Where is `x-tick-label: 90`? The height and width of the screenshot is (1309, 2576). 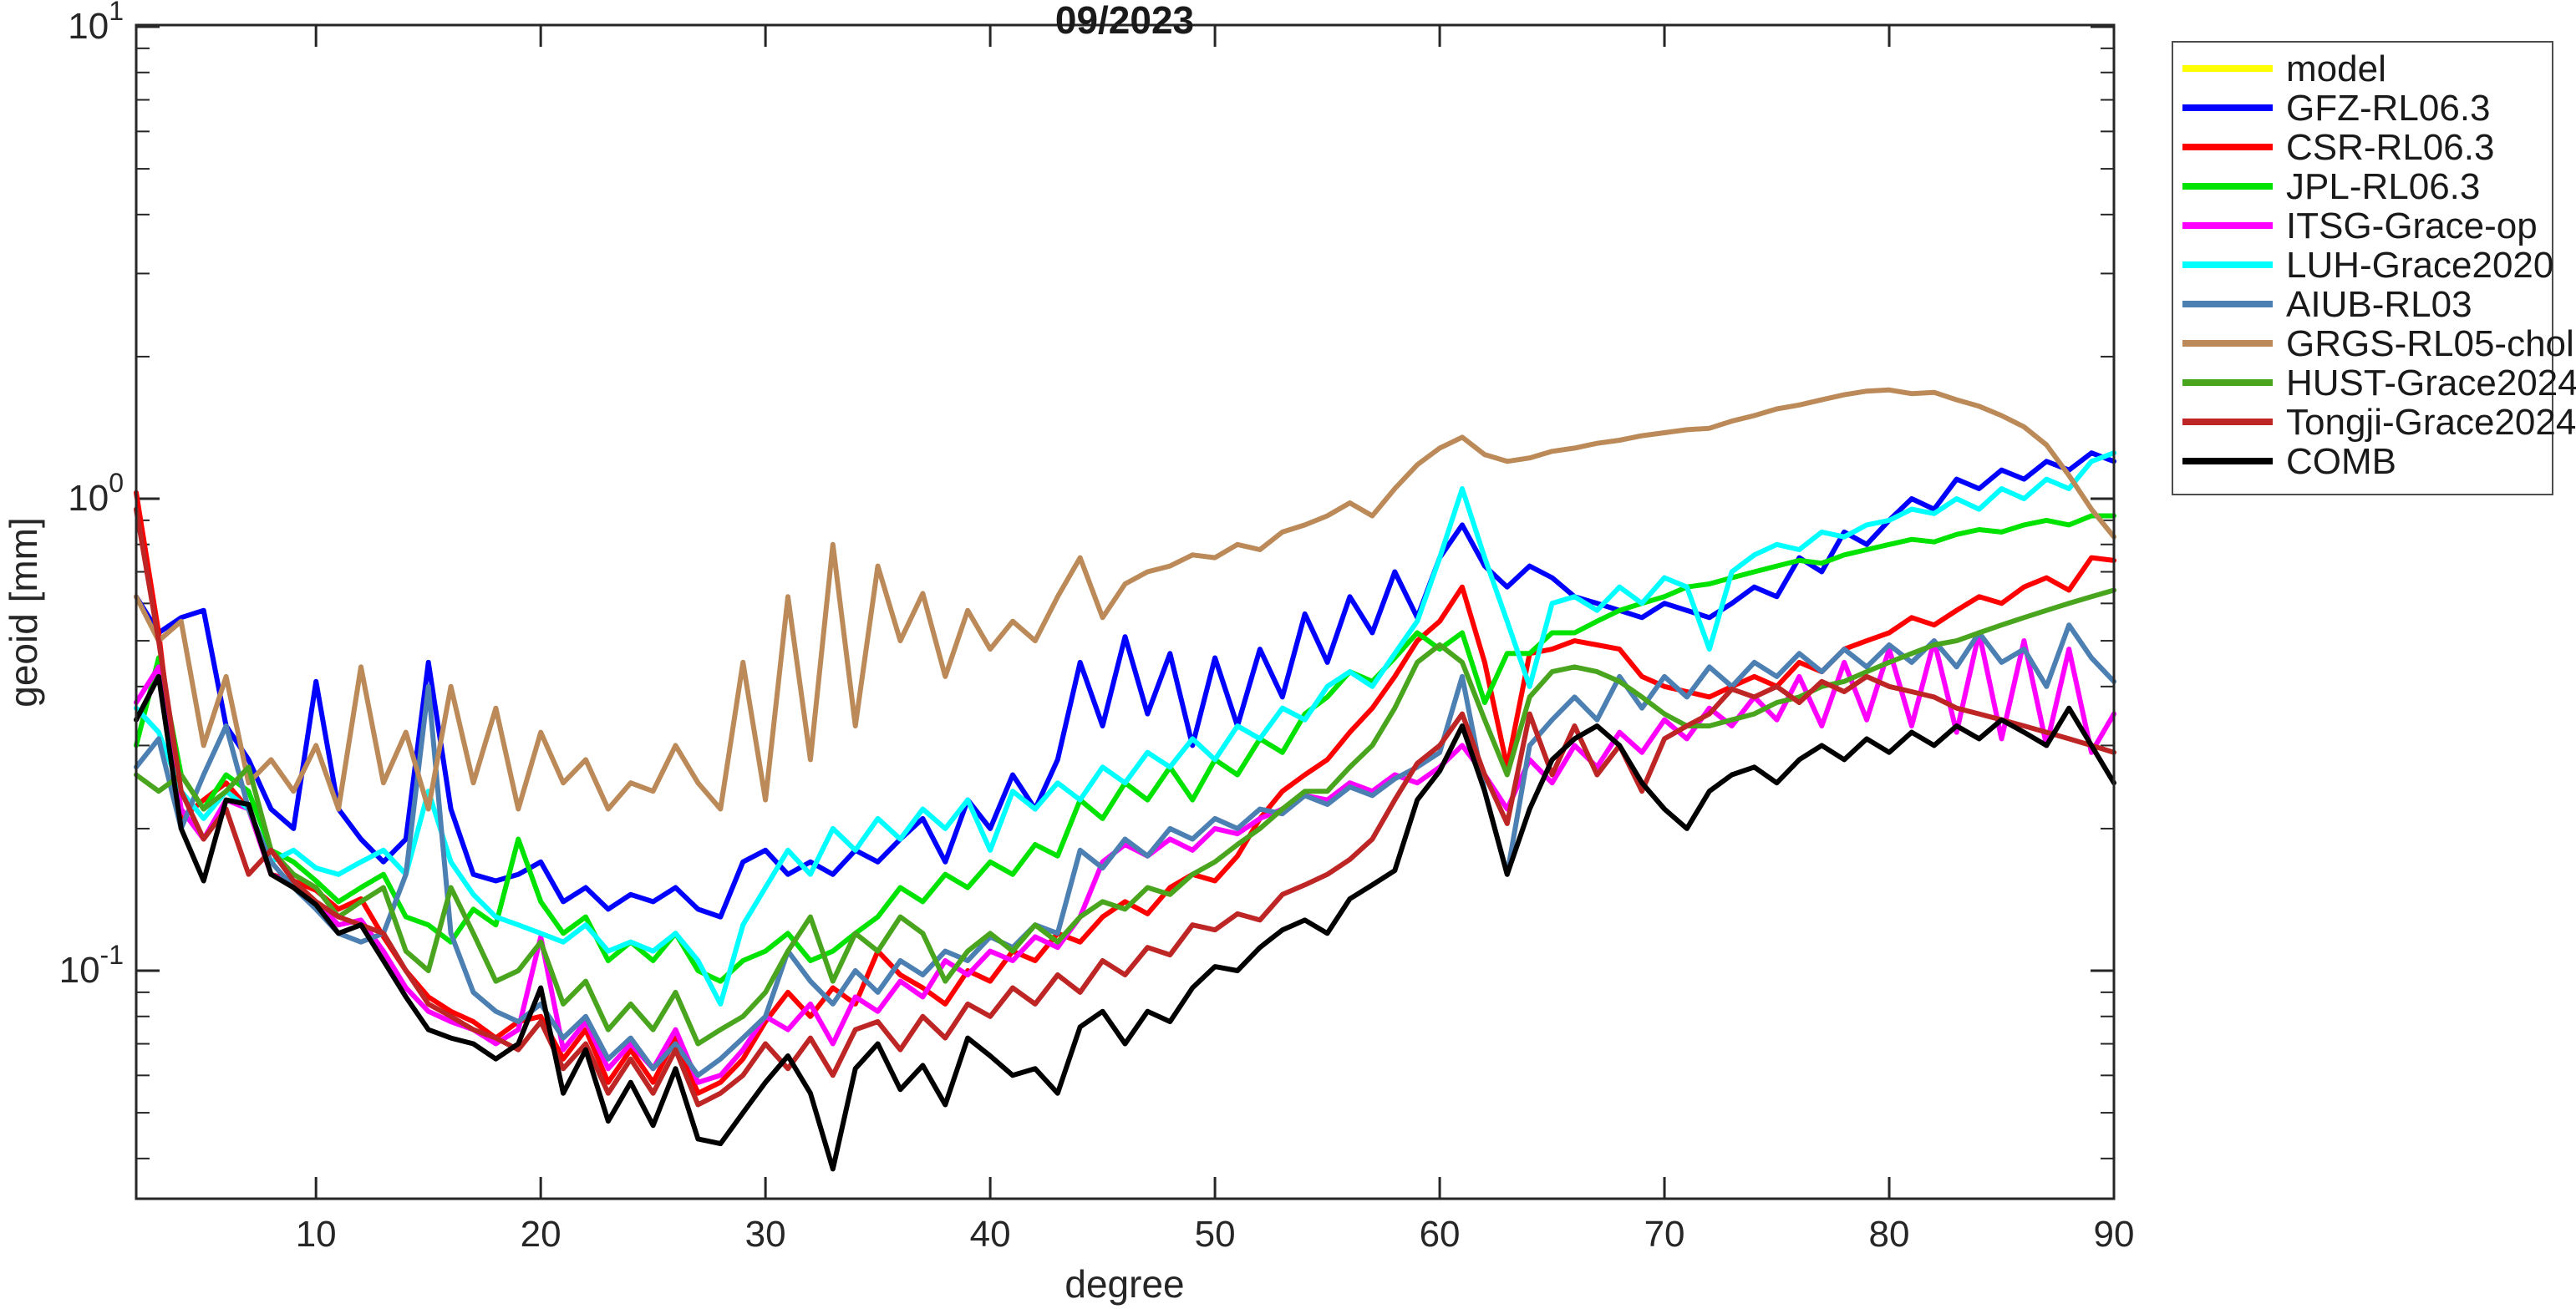
x-tick-label: 90 is located at coordinates (2114, 1234).